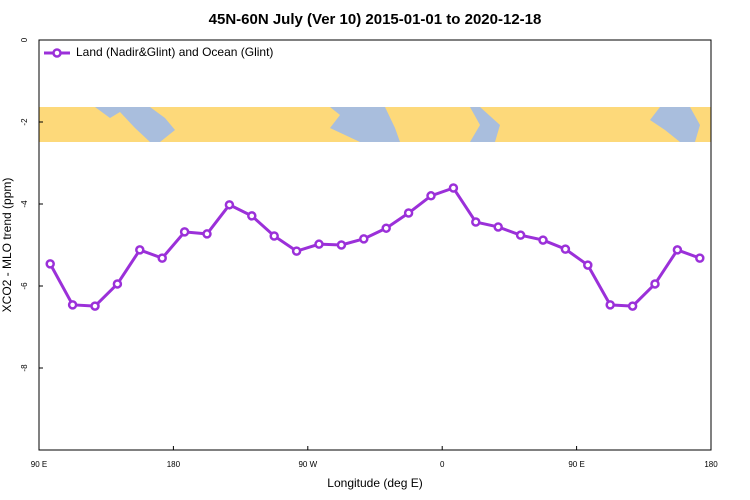 Image resolution: width=750 pixels, height=500 pixels. I want to click on y-tick-label: -4, so click(24, 204).